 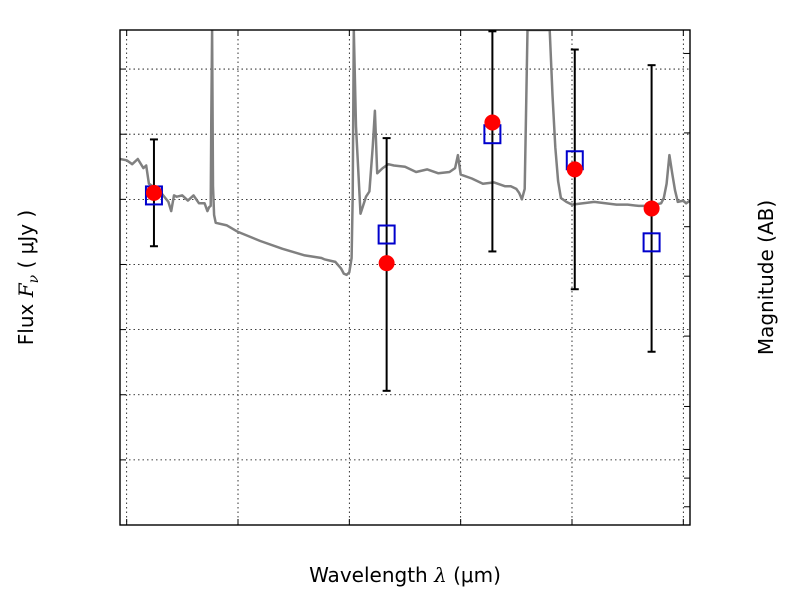 What do you see at coordinates (28, 277) in the screenshot?
I see `y-axis-label: Flux Fν ( μJy )` at bounding box center [28, 277].